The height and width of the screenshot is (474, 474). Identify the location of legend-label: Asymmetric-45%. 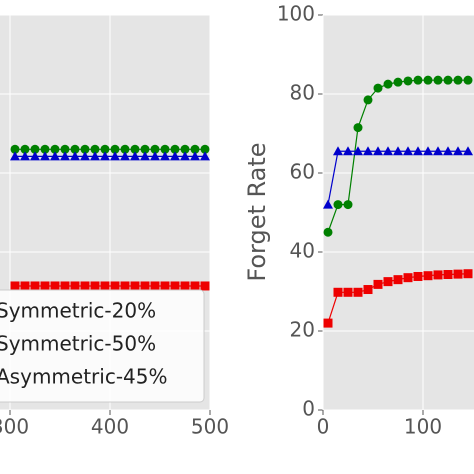
(84, 377).